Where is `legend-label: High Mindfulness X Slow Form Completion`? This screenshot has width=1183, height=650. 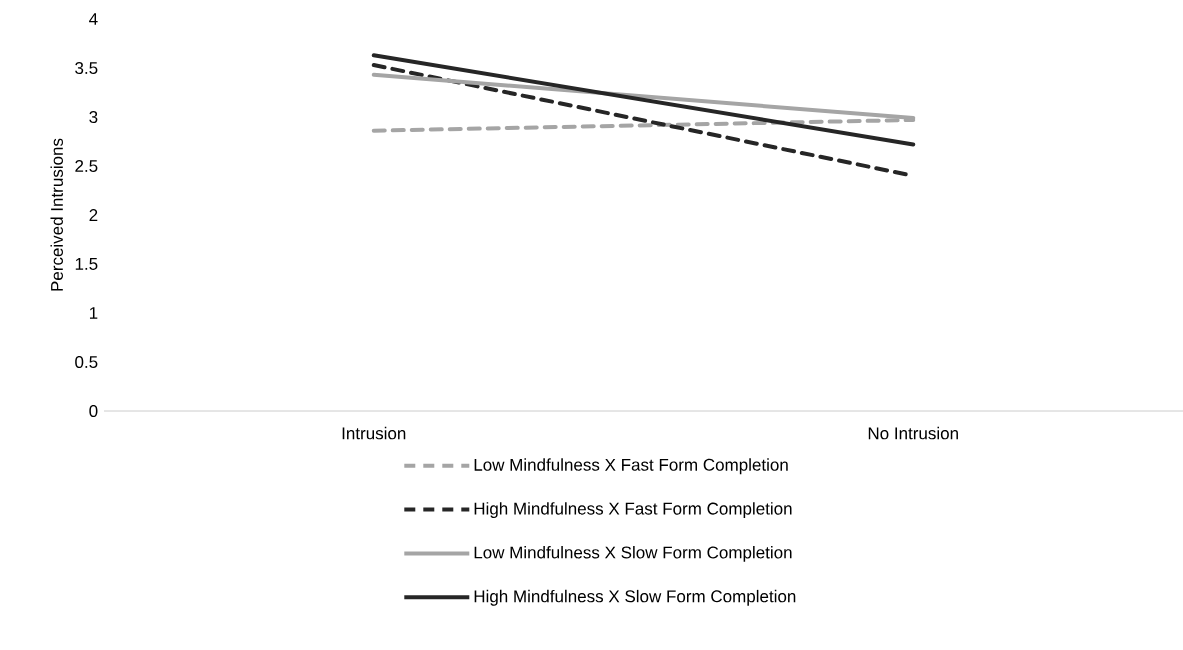 legend-label: High Mindfulness X Slow Form Completion is located at coordinates (635, 597).